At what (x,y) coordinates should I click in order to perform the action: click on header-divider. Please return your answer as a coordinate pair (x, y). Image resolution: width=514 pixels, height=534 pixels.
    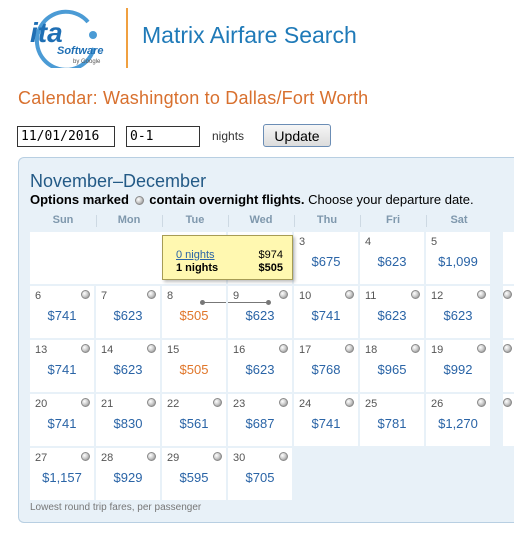
    Looking at the image, I should click on (127, 38).